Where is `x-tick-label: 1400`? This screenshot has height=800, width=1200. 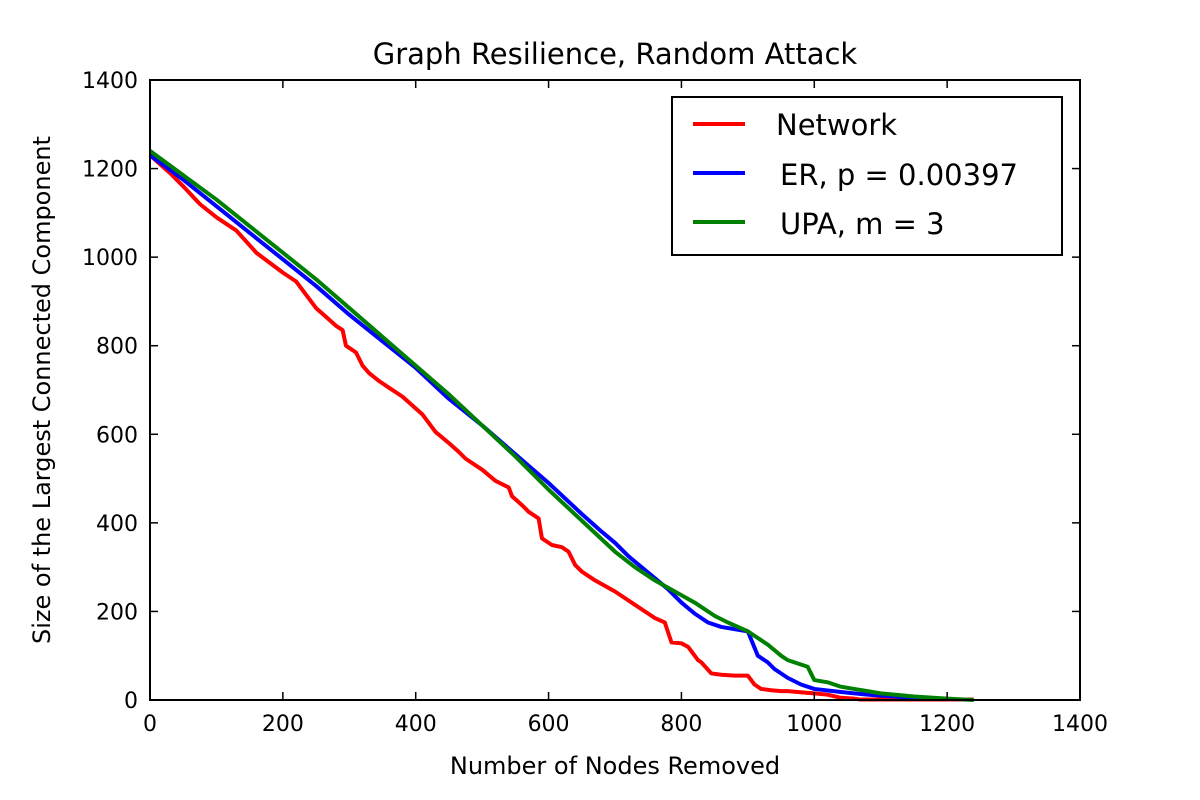 x-tick-label: 1400 is located at coordinates (1080, 724).